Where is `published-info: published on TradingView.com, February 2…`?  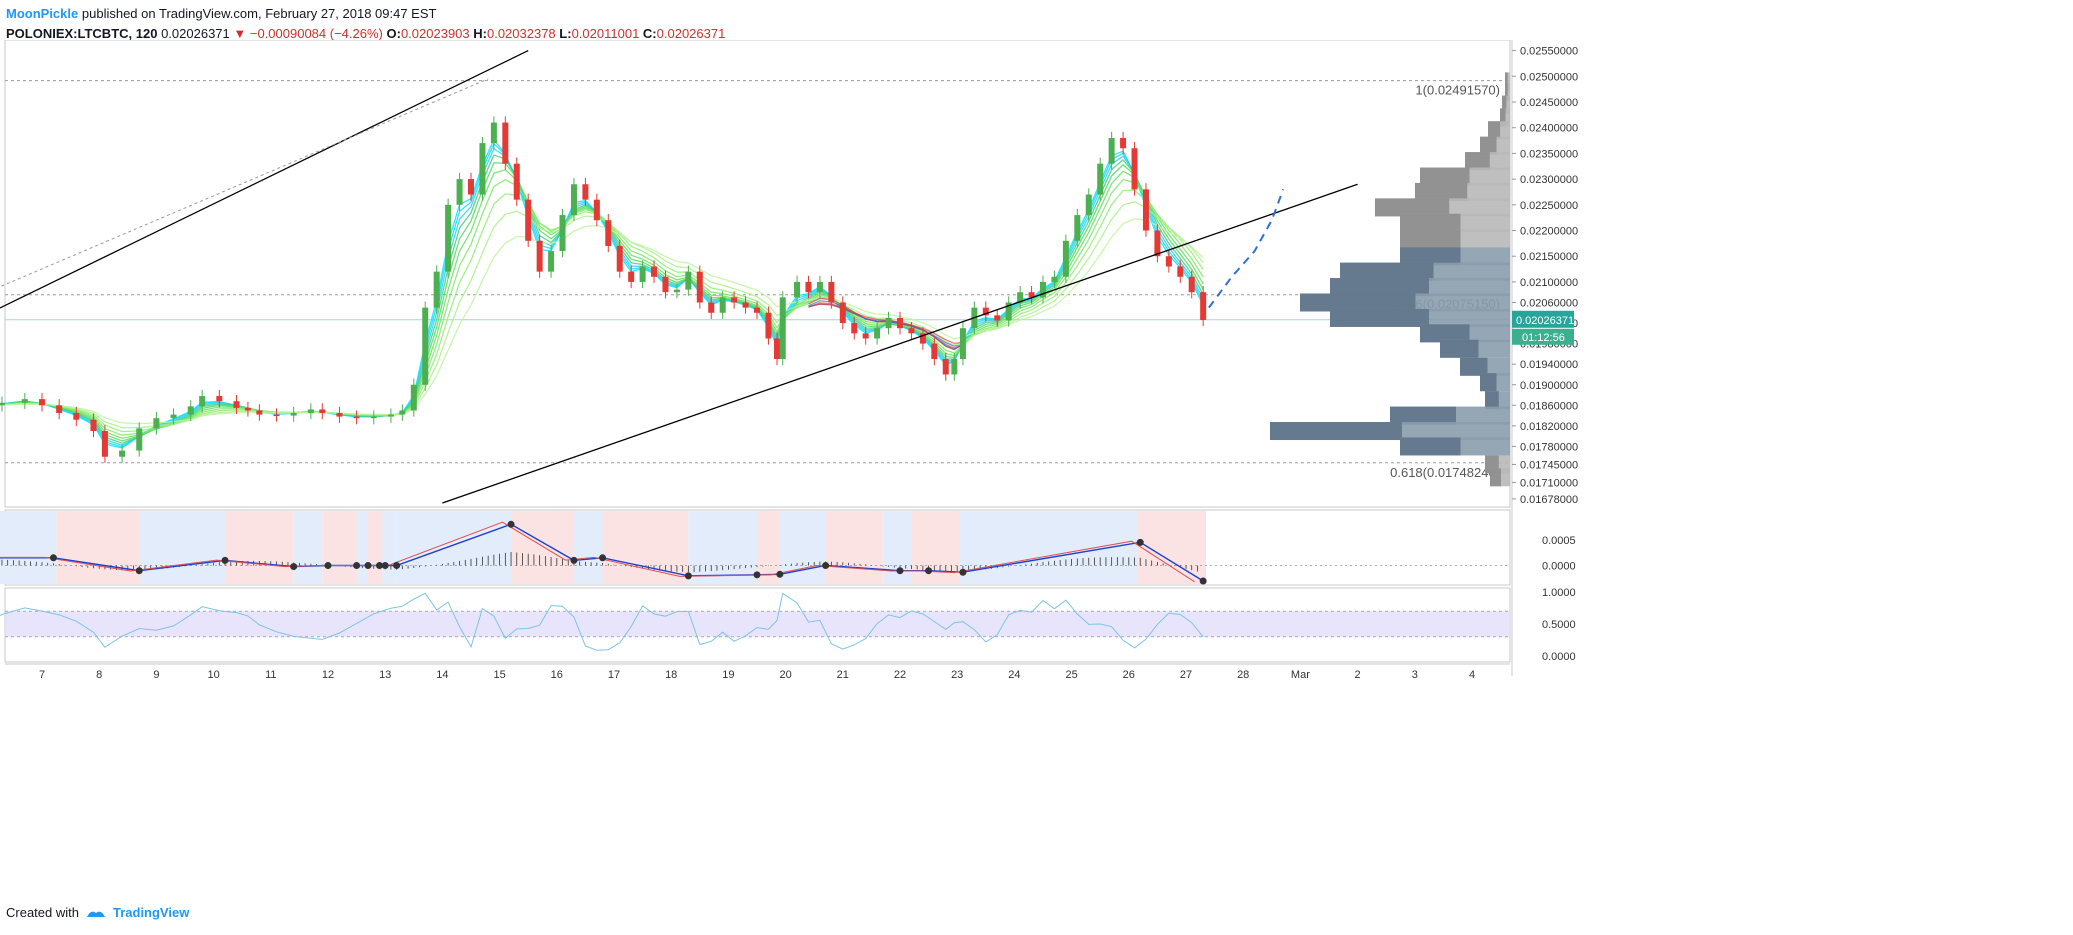
published-info: published on TradingView.com, February 2… is located at coordinates (259, 13).